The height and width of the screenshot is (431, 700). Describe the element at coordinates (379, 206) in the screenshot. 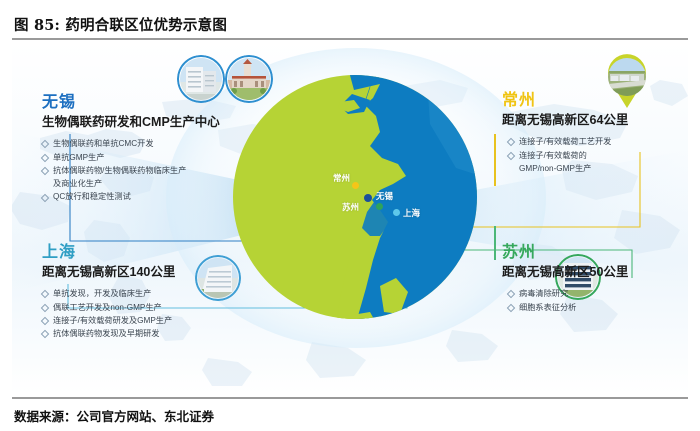

I see `city-dot-suzhou` at that location.